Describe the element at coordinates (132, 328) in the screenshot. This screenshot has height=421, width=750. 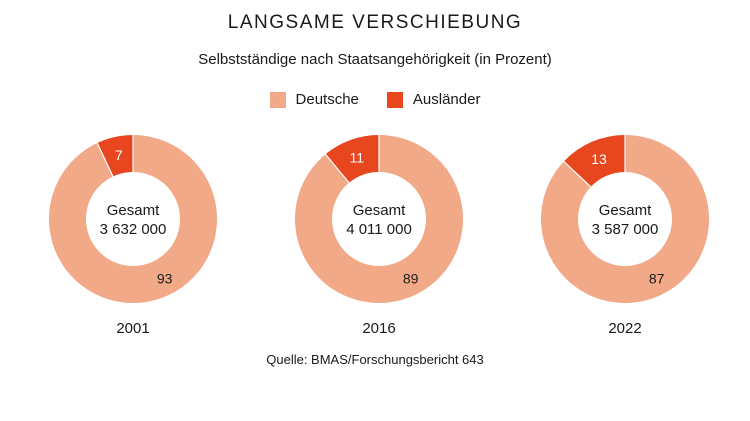
I see `year-label-2001: 2001` at that location.